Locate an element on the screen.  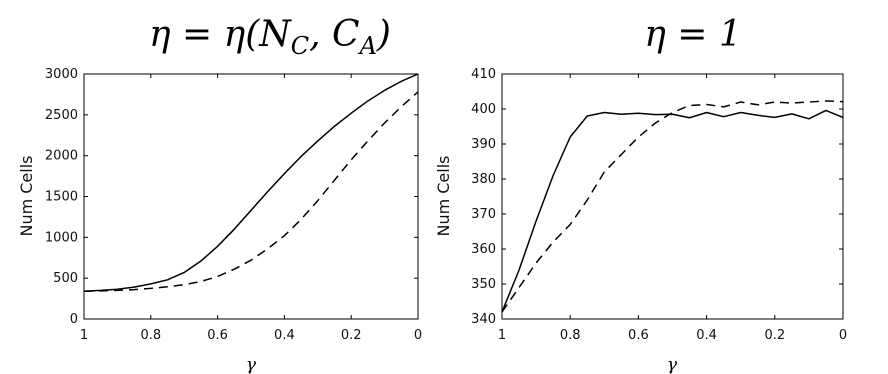
y-tick-label: 350 is located at coordinates (483, 284).